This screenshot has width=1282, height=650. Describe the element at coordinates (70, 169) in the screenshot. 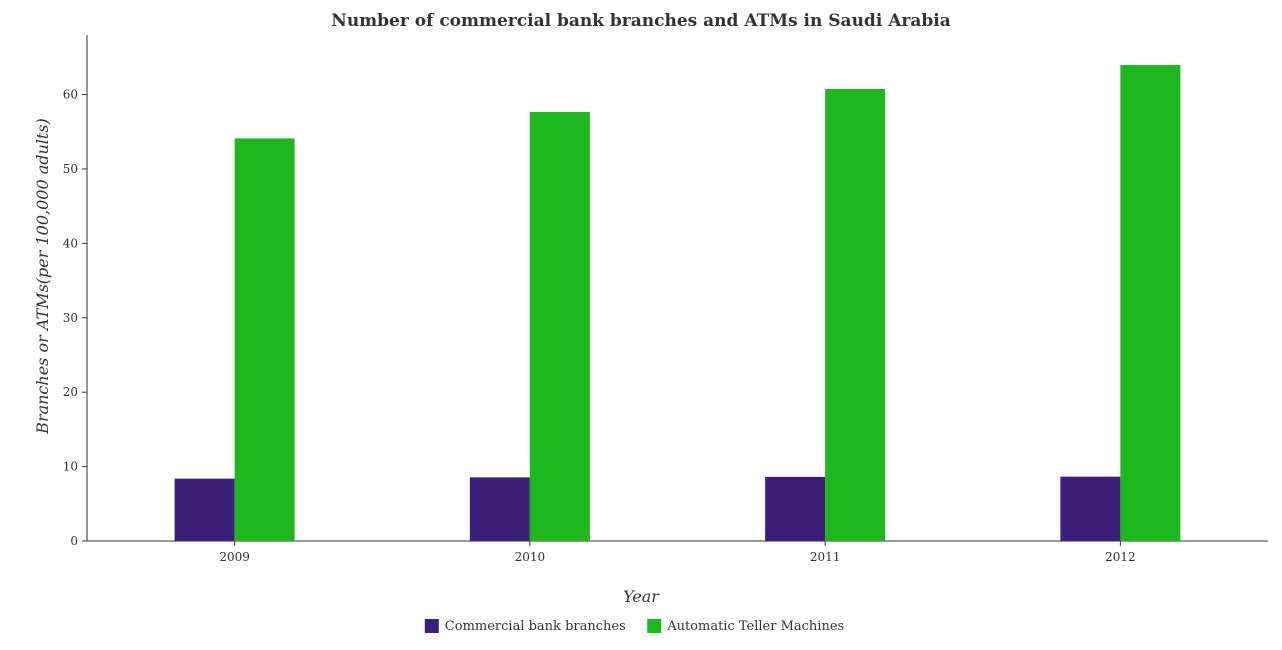

I see `y-tick-label: 50` at that location.